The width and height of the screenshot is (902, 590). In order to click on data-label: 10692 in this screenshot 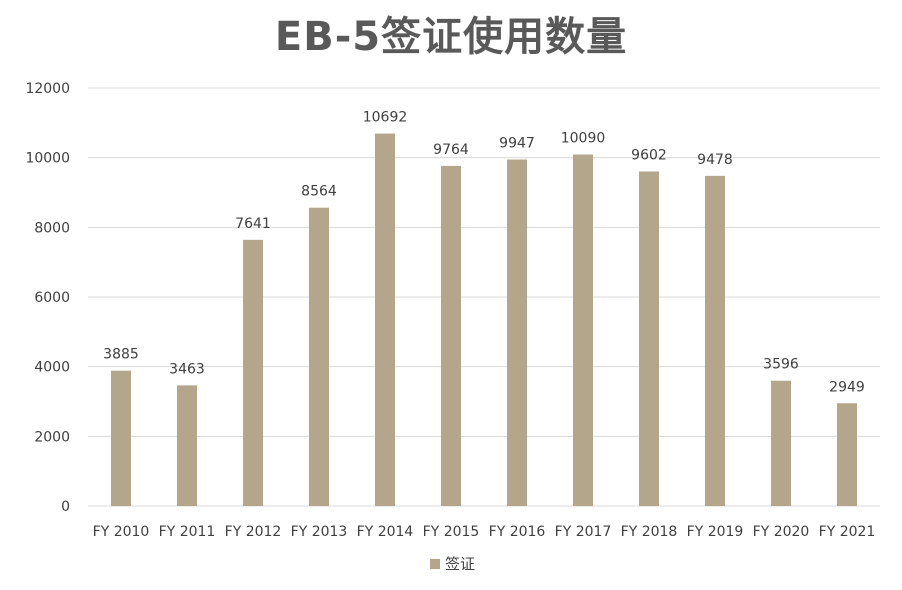, I will do `click(385, 118)`.